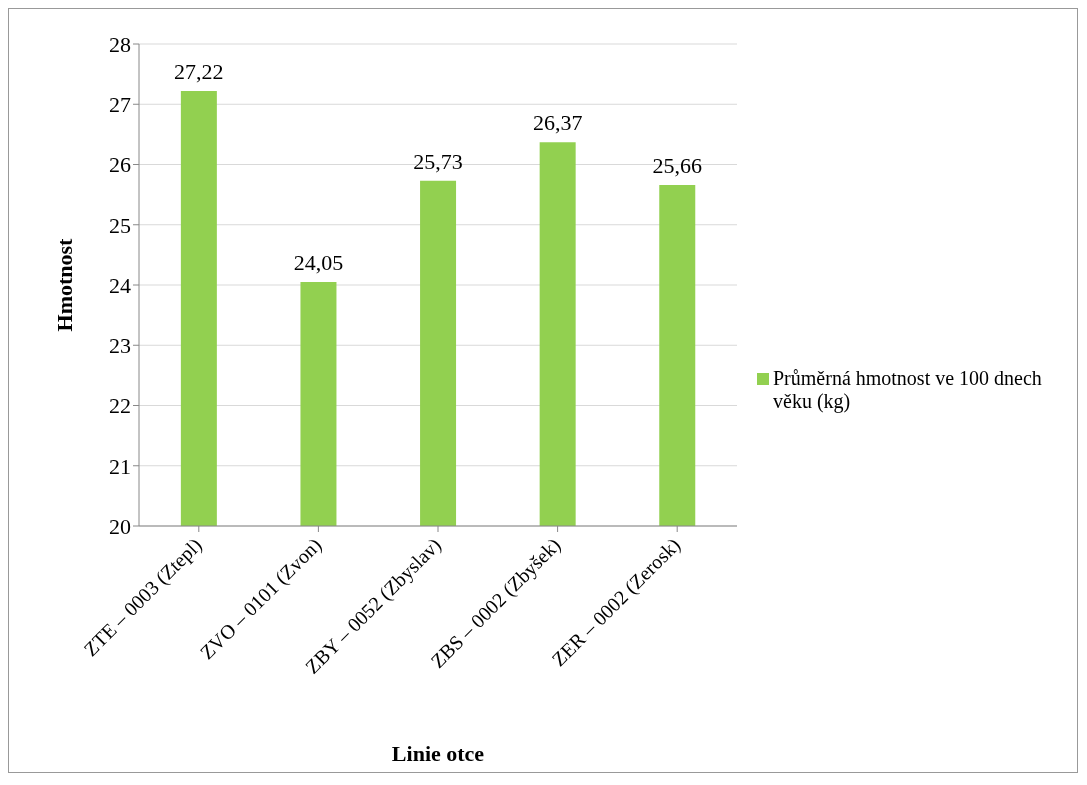 This screenshot has width=1087, height=785. I want to click on y-tick-label: 25, so click(120, 225).